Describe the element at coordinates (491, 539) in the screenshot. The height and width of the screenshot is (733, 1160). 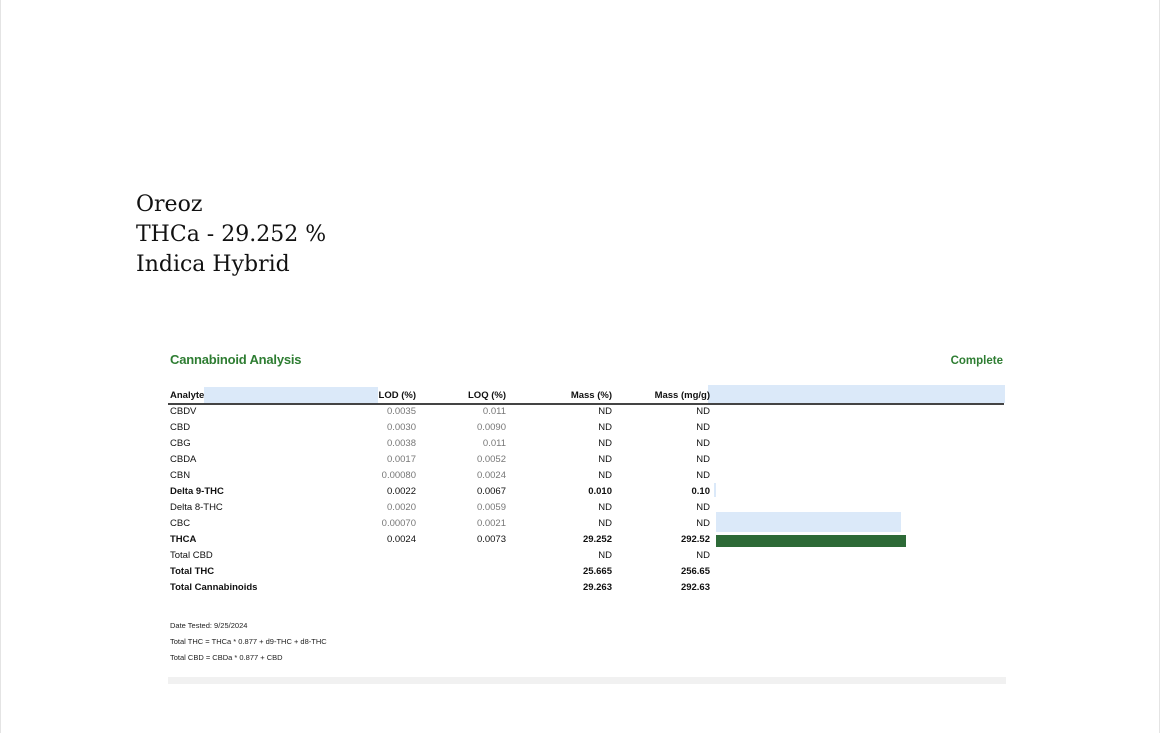
I see `loq-cell: 0.0073` at that location.